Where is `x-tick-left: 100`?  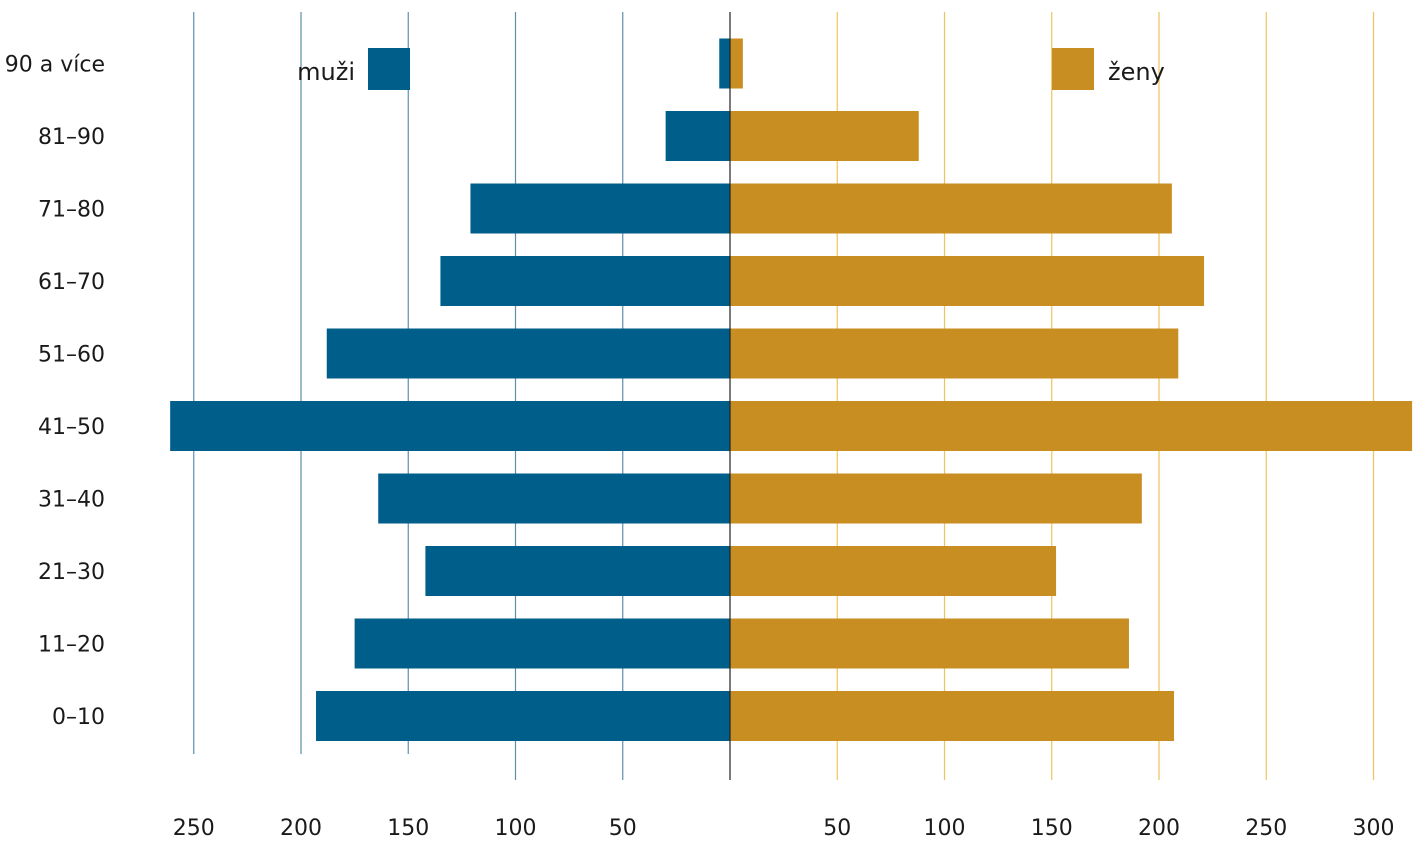 x-tick-left: 100 is located at coordinates (516, 828).